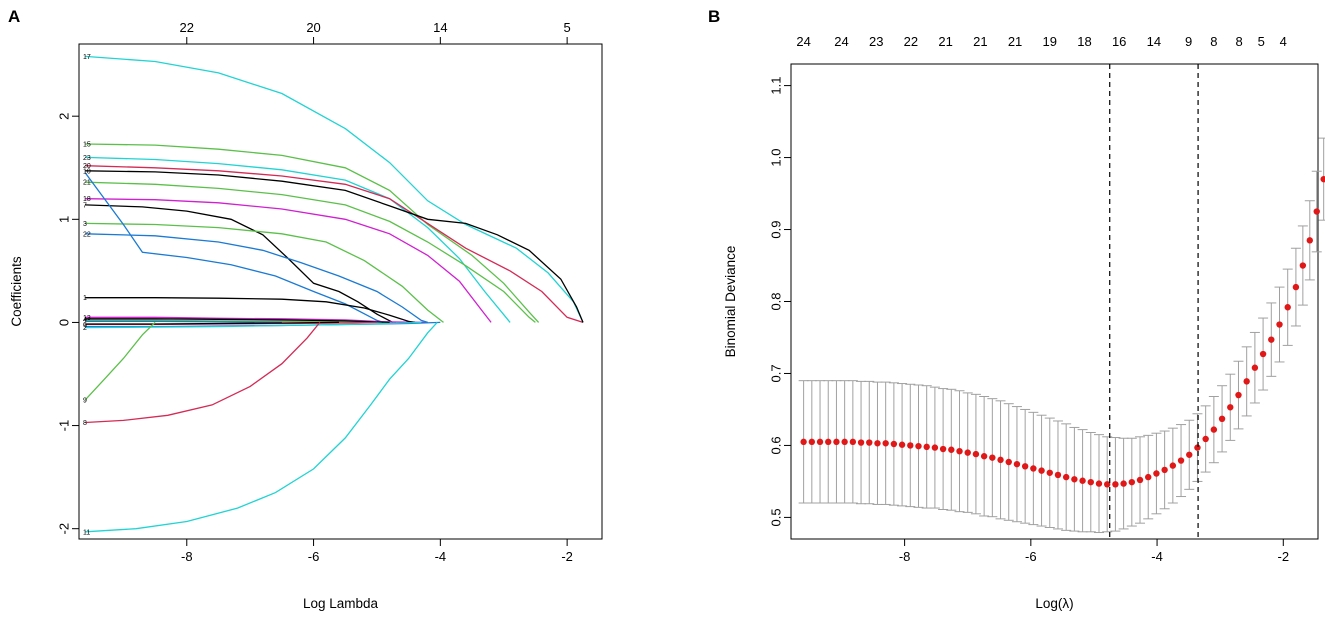  Describe the element at coordinates (1031, 556) in the screenshot. I see `x-tick-label: -6` at that location.